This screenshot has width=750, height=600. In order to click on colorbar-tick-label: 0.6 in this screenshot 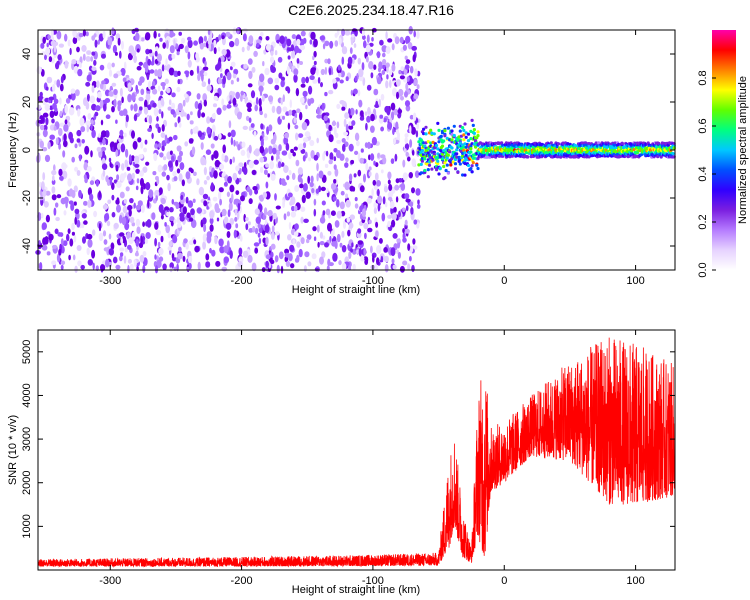, I will do `click(703, 125)`.